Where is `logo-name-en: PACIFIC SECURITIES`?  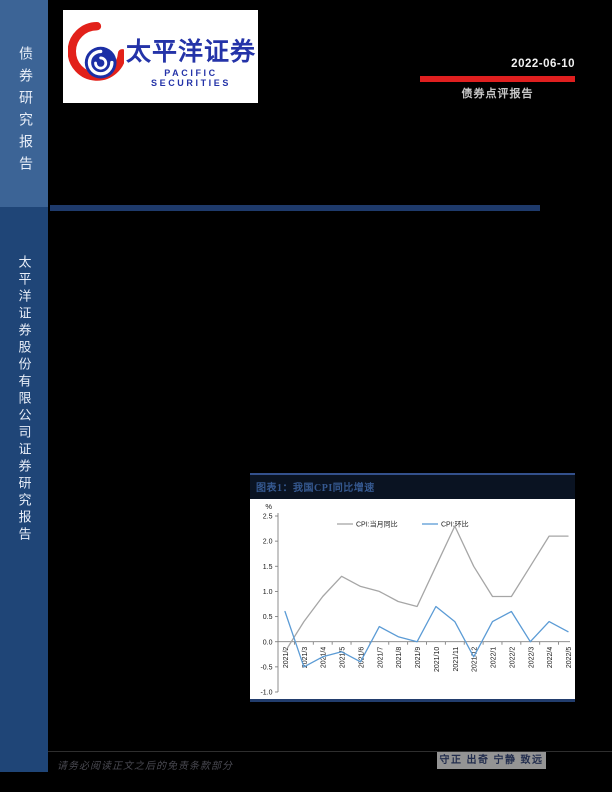
logo-name-en: PACIFIC SECURITIES is located at coordinates (190, 78).